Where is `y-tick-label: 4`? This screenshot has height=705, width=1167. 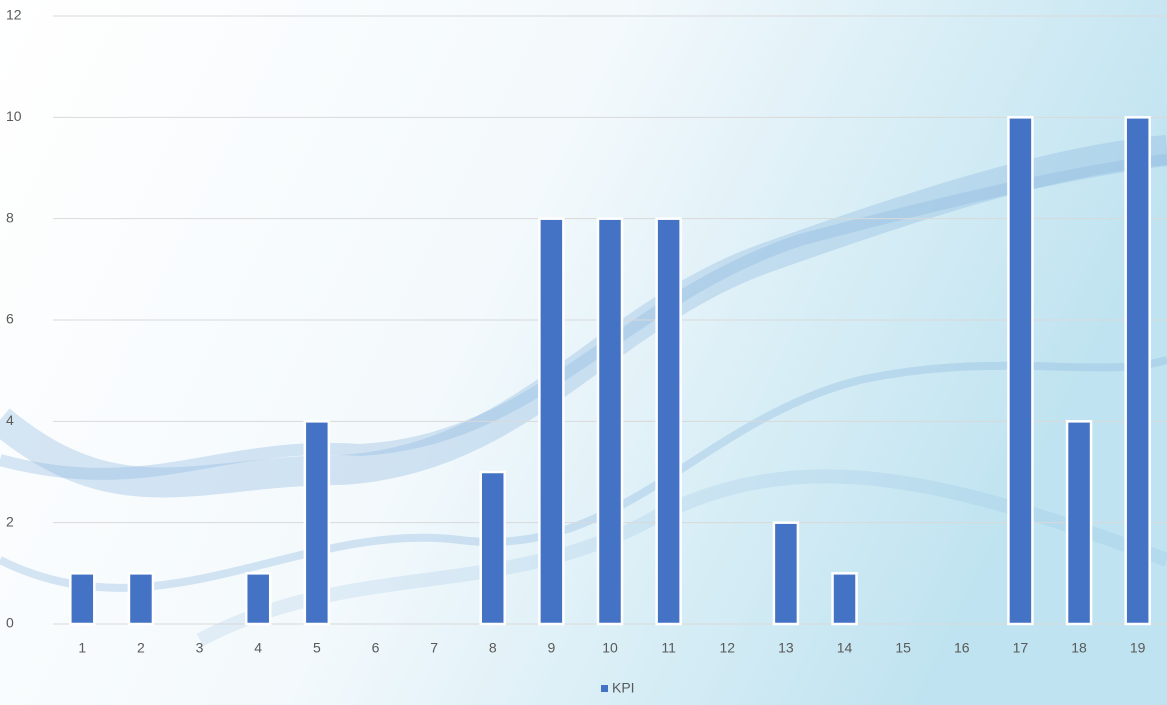
y-tick-label: 4 is located at coordinates (10, 420).